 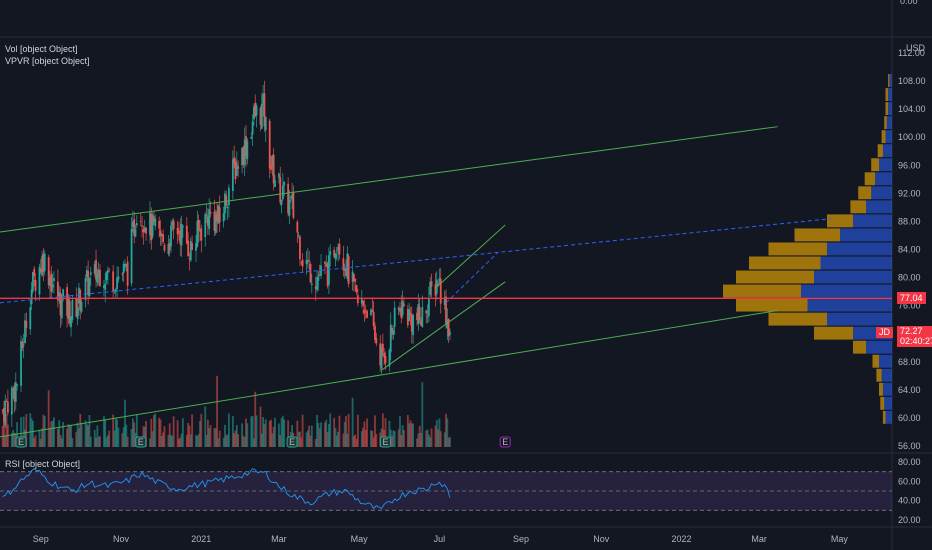 What do you see at coordinates (909, 462) in the screenshot?
I see `rsi-tick-label: 80.00` at bounding box center [909, 462].